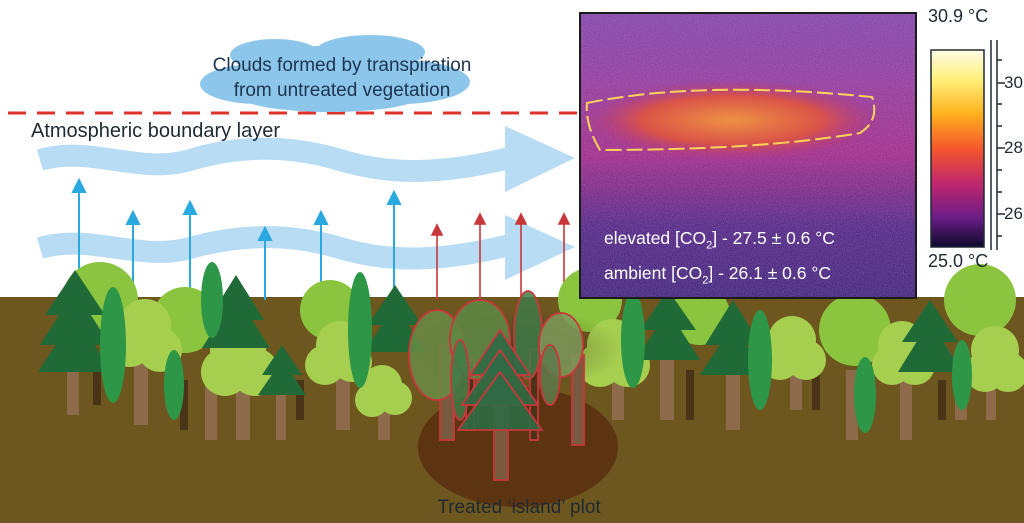  I want to click on cloud-icon, so click(335, 73).